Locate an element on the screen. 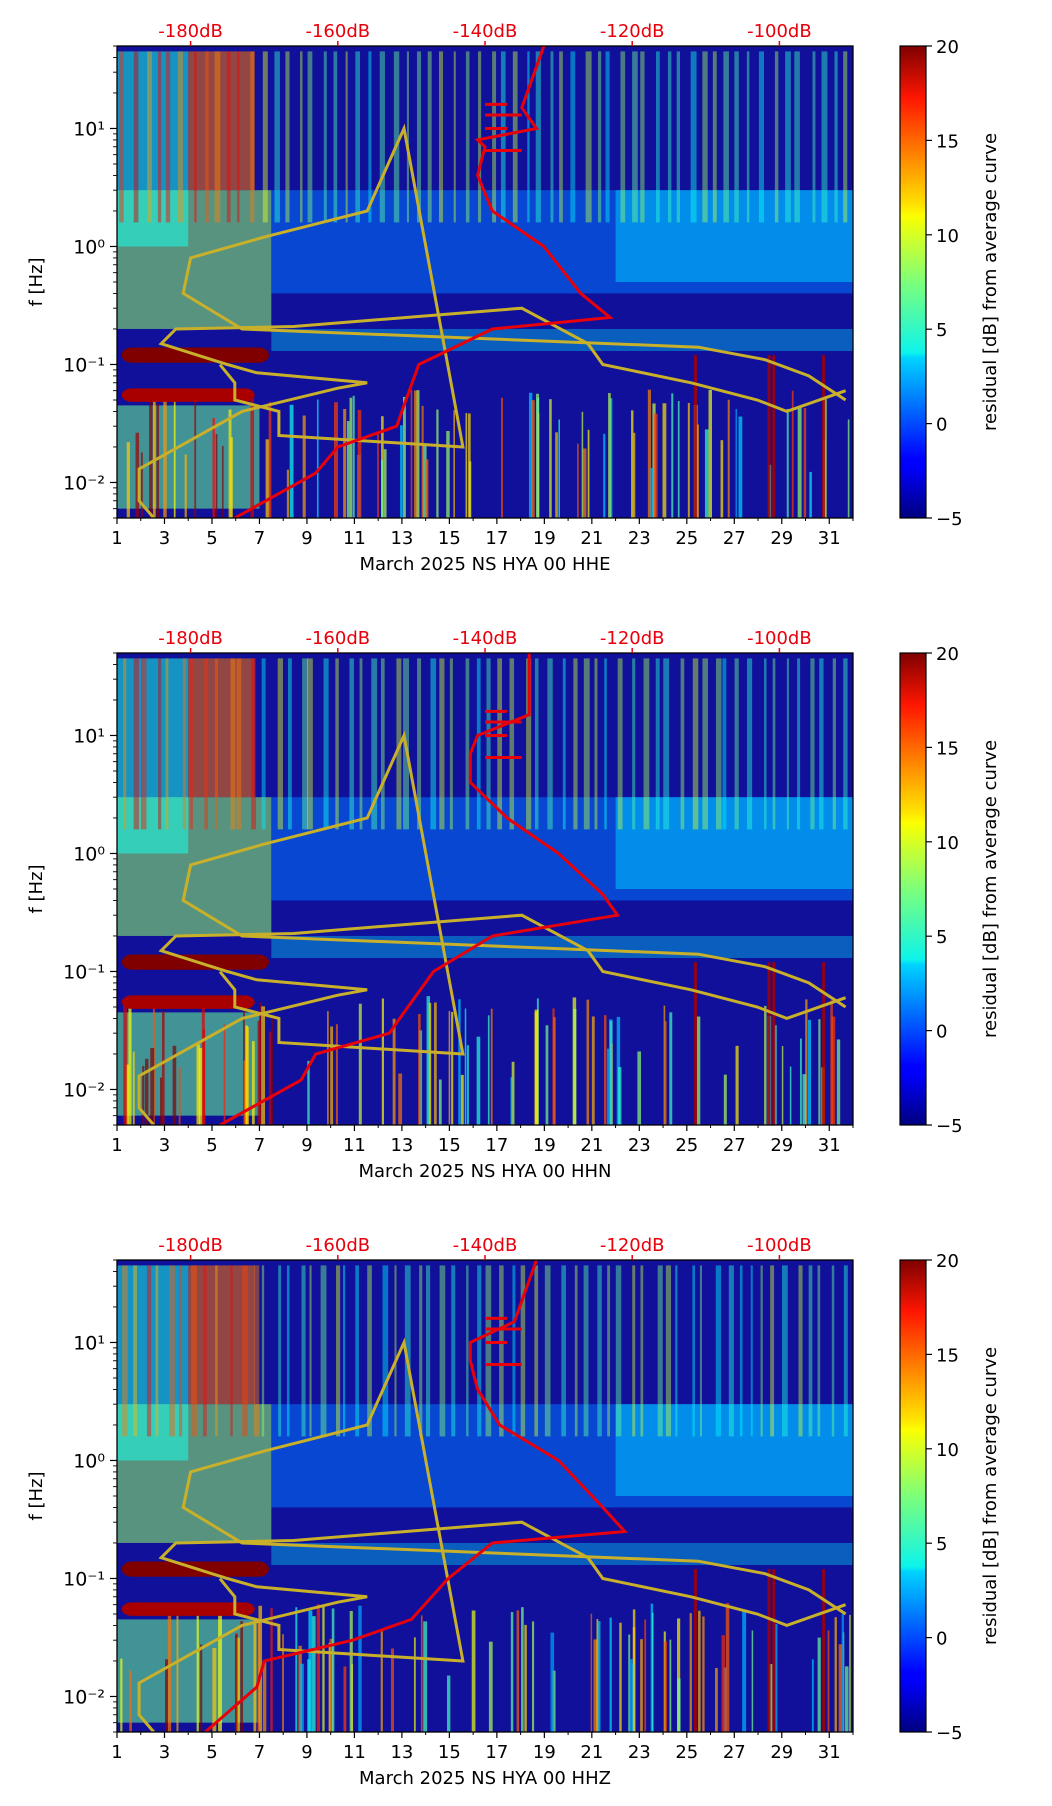 The height and width of the screenshot is (1806, 1052). colorbar is located at coordinates (913, 889).